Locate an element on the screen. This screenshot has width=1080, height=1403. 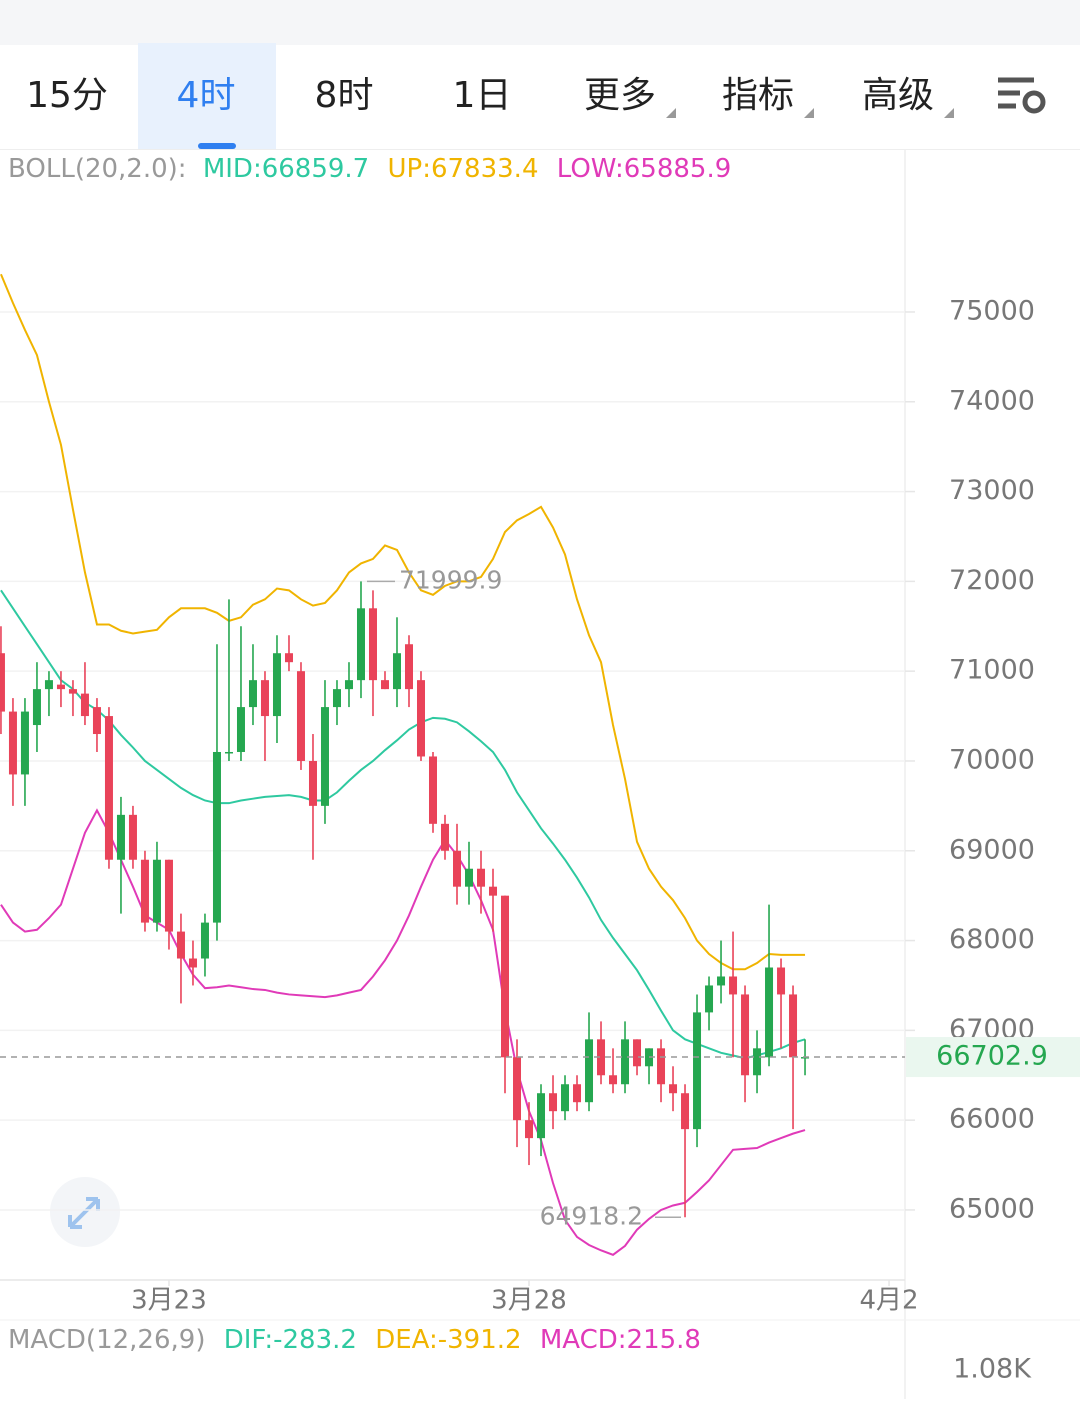
legend-entry: UP:67833.4 is located at coordinates (463, 169).